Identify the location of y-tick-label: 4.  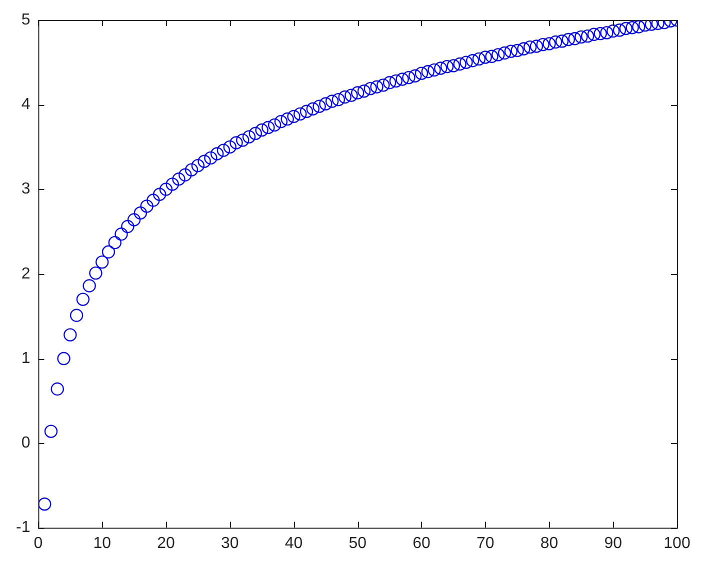
(25, 105).